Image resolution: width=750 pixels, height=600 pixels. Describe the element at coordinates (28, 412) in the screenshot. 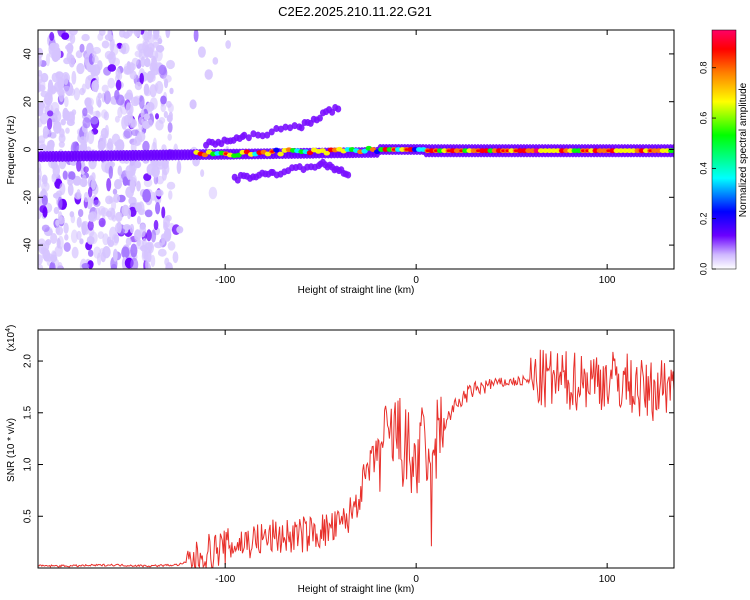

I see `y-tick-label: 1.5` at that location.